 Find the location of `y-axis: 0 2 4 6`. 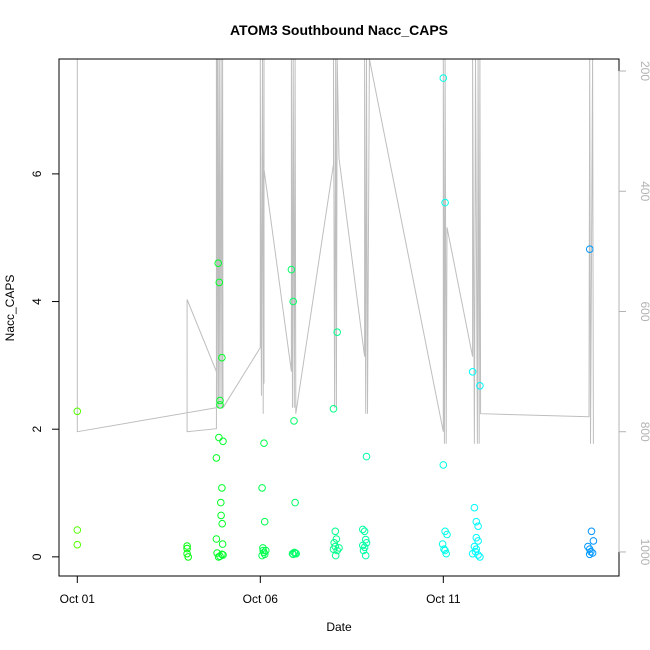

y-axis: 0 2 4 6 is located at coordinates (45, 365).